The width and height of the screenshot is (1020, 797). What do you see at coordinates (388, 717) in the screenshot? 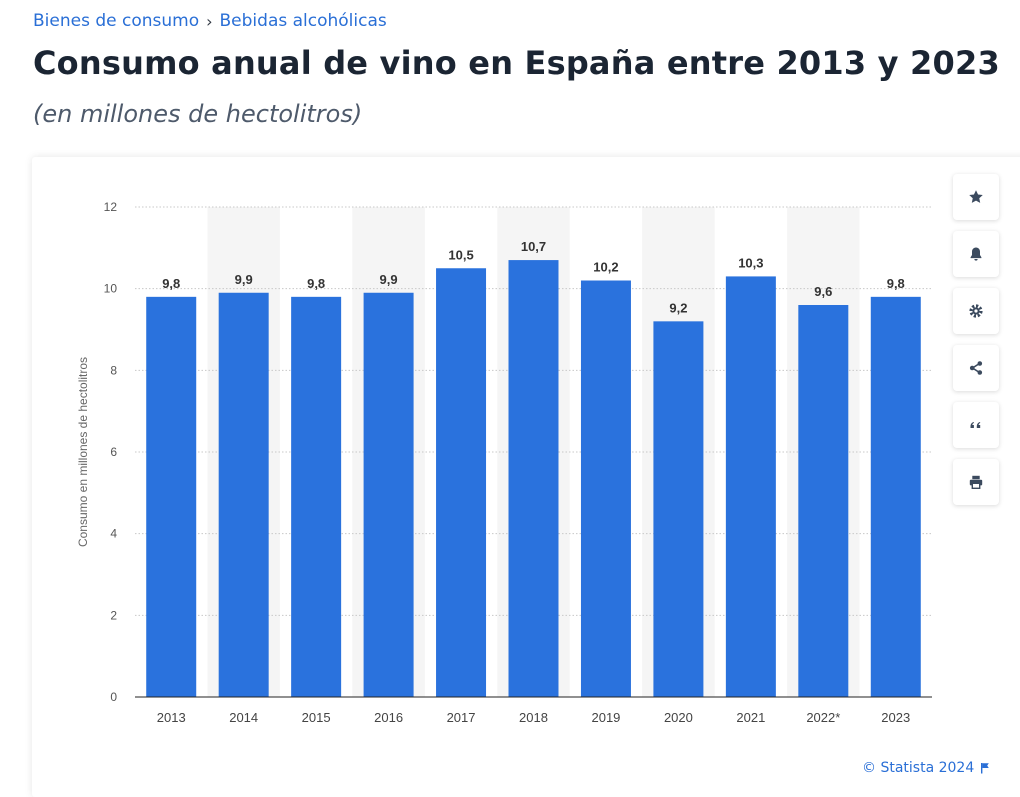
I see `x-tick-label: 2016` at bounding box center [388, 717].